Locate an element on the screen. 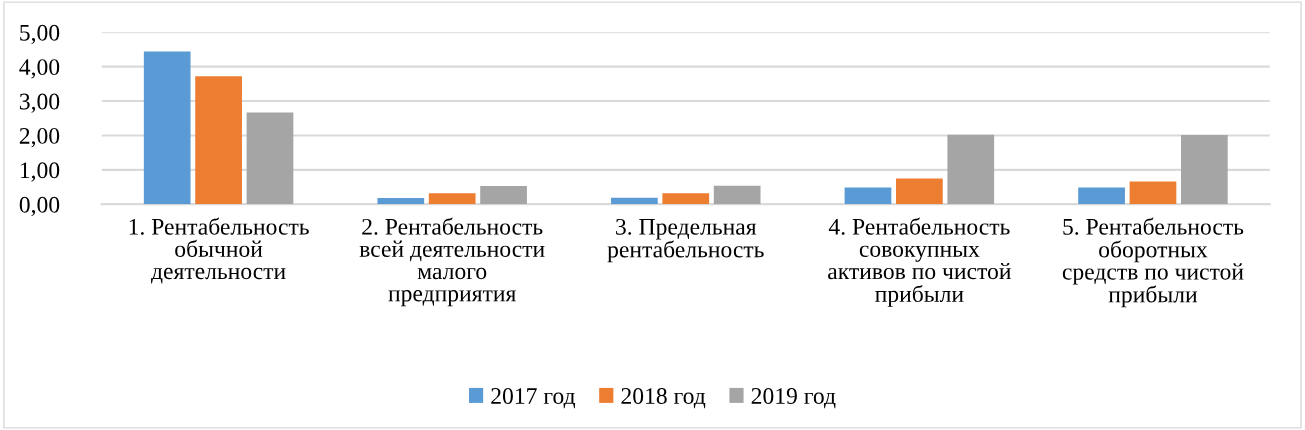 Image resolution: width=1305 pixels, height=430 pixels. legend-label: 2017 год is located at coordinates (533, 398).